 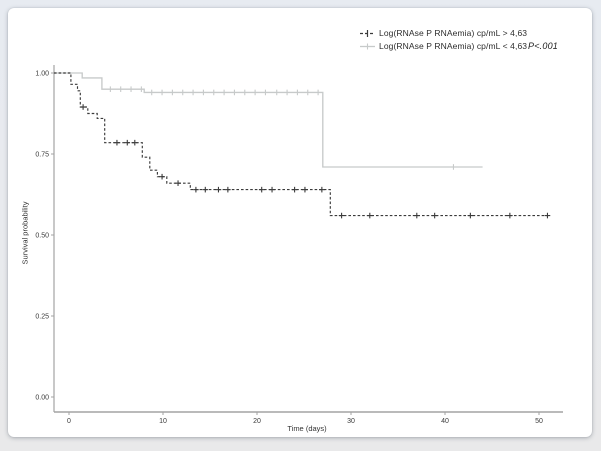 What do you see at coordinates (42, 236) in the screenshot?
I see `y-tick-label: 0.50` at bounding box center [42, 236].